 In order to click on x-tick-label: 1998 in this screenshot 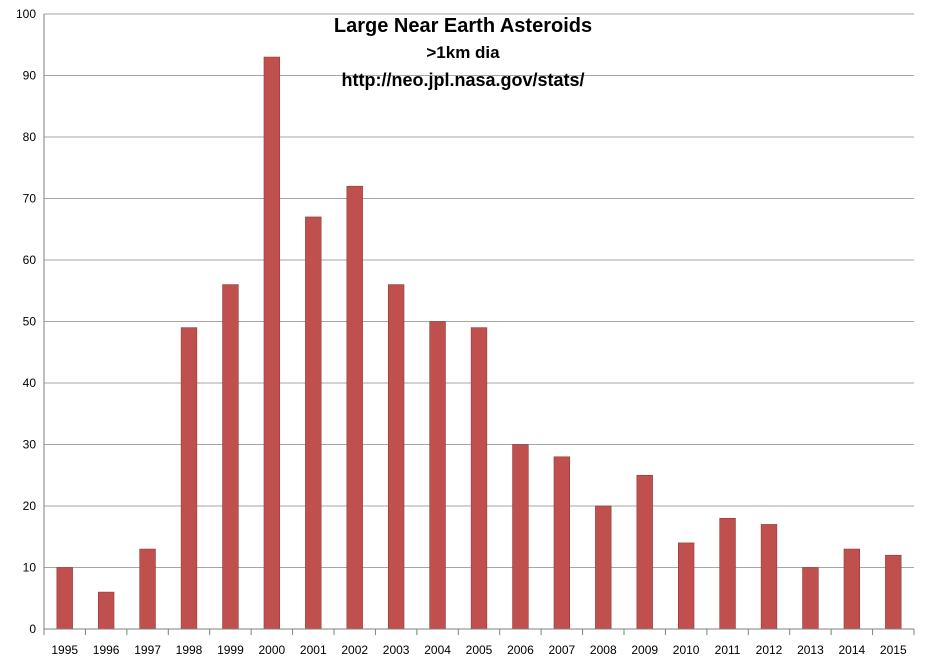, I will do `click(189, 650)`.